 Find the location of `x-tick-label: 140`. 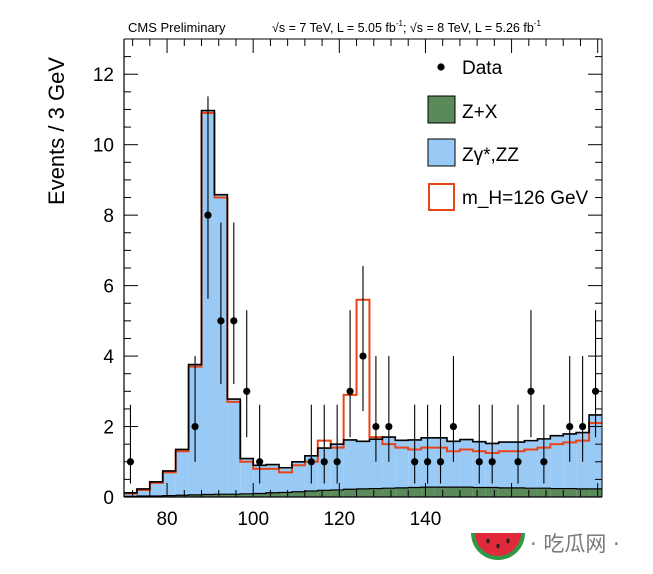

x-tick-label: 140 is located at coordinates (426, 519).